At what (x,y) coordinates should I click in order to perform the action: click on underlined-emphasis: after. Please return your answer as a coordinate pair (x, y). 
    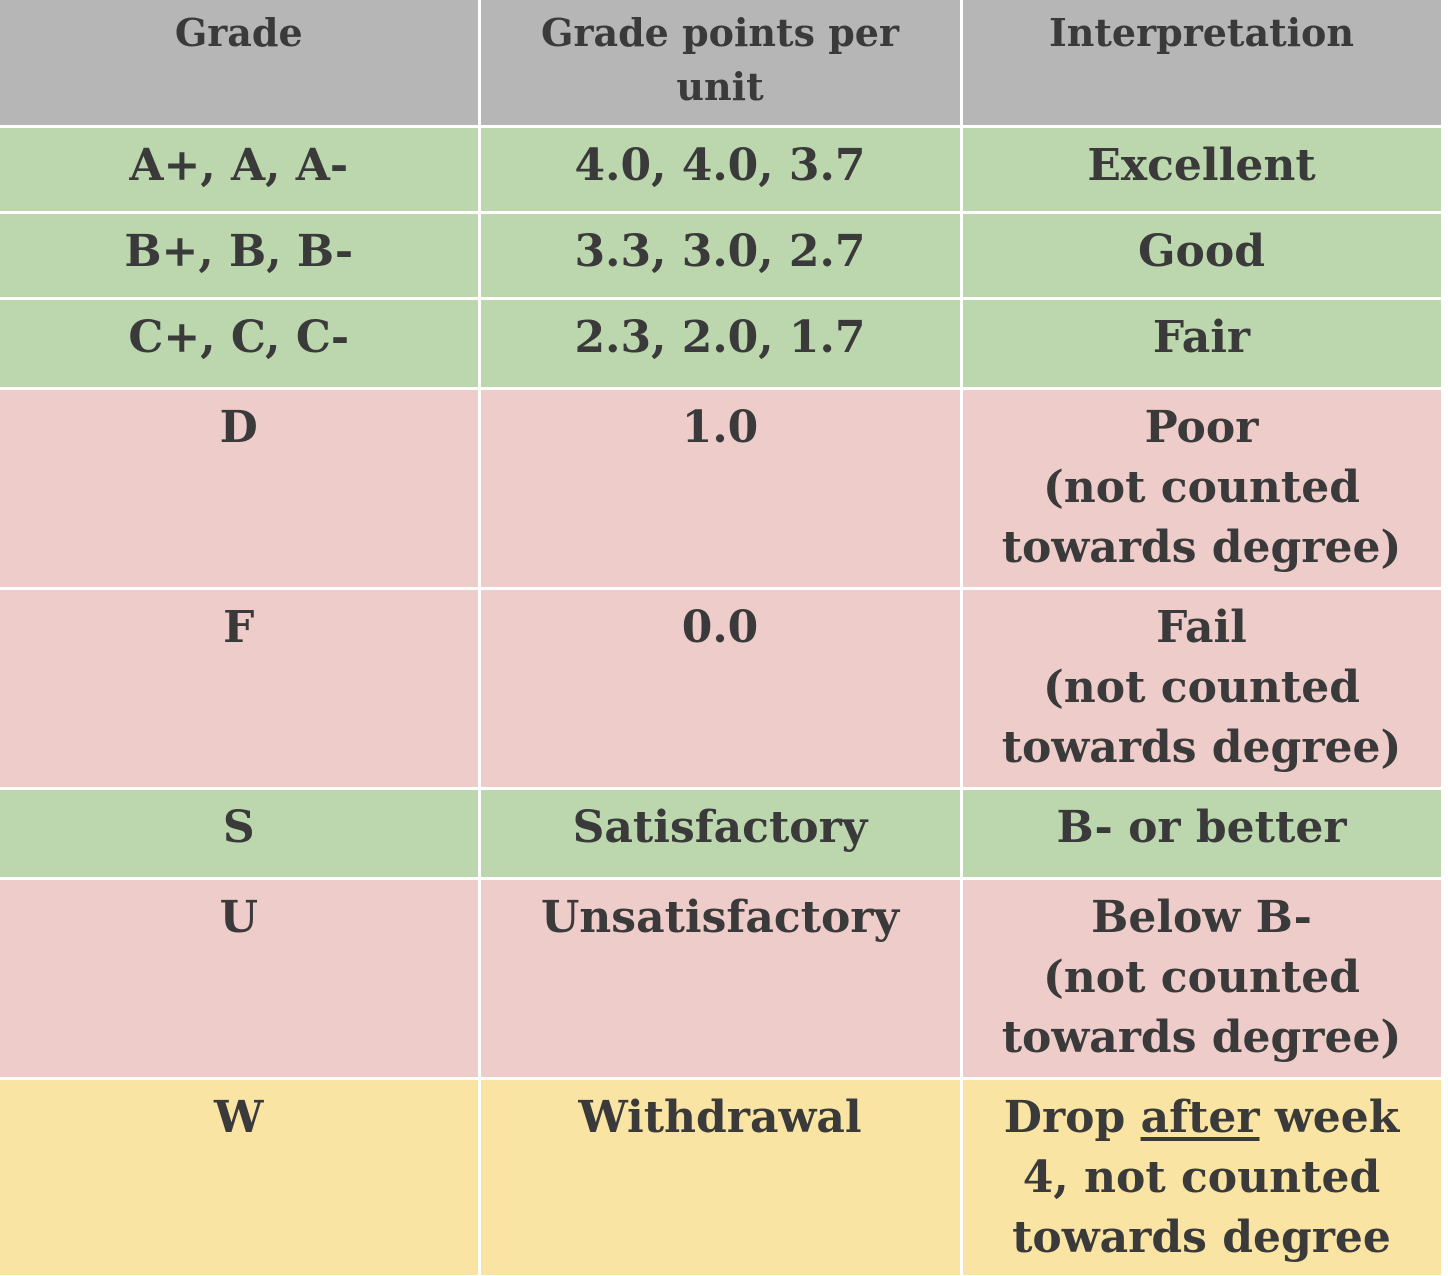
    Looking at the image, I should click on (1200, 1117).